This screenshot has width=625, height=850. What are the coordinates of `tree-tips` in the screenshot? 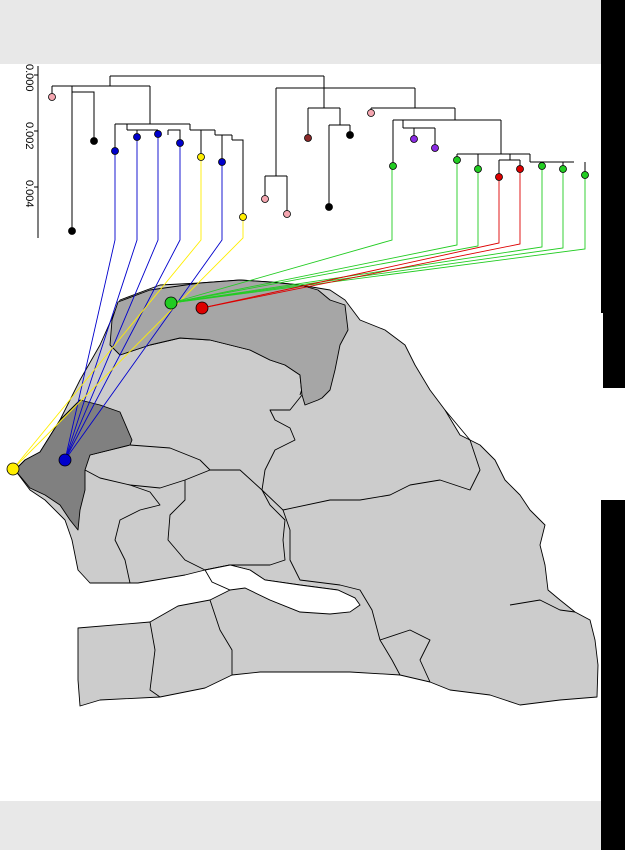 It's located at (318, 164).